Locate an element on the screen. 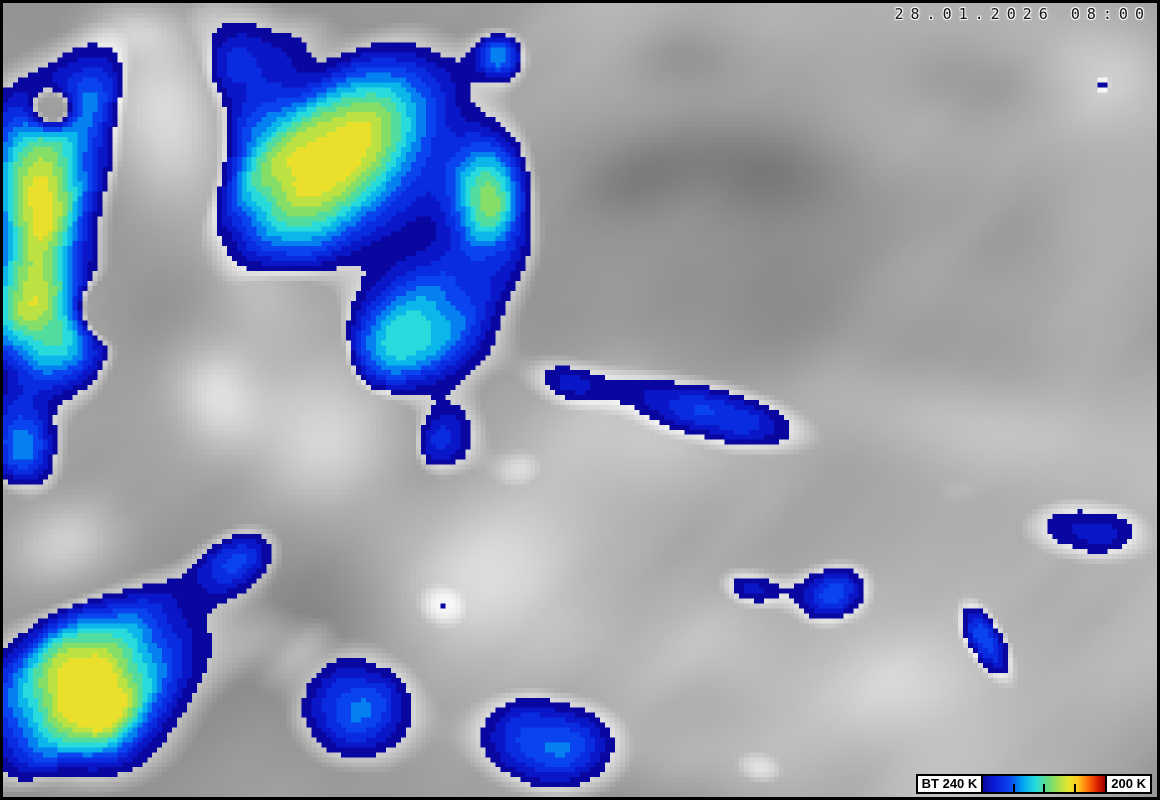 This screenshot has width=1160, height=800. timestamp-overlay: 28.01.2026 08:00 is located at coordinates (1022, 14).